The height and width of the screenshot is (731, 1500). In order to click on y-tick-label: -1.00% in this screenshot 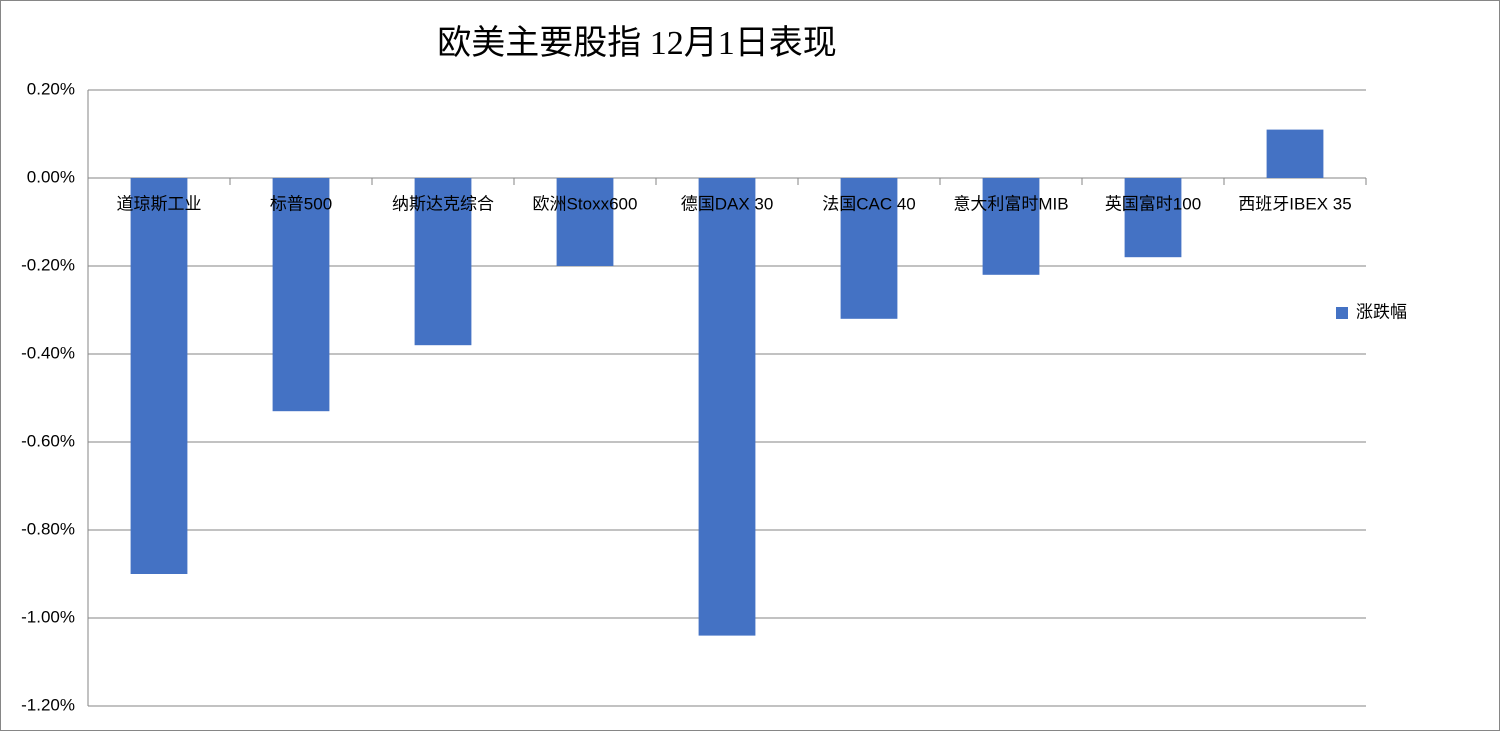, I will do `click(48, 616)`.